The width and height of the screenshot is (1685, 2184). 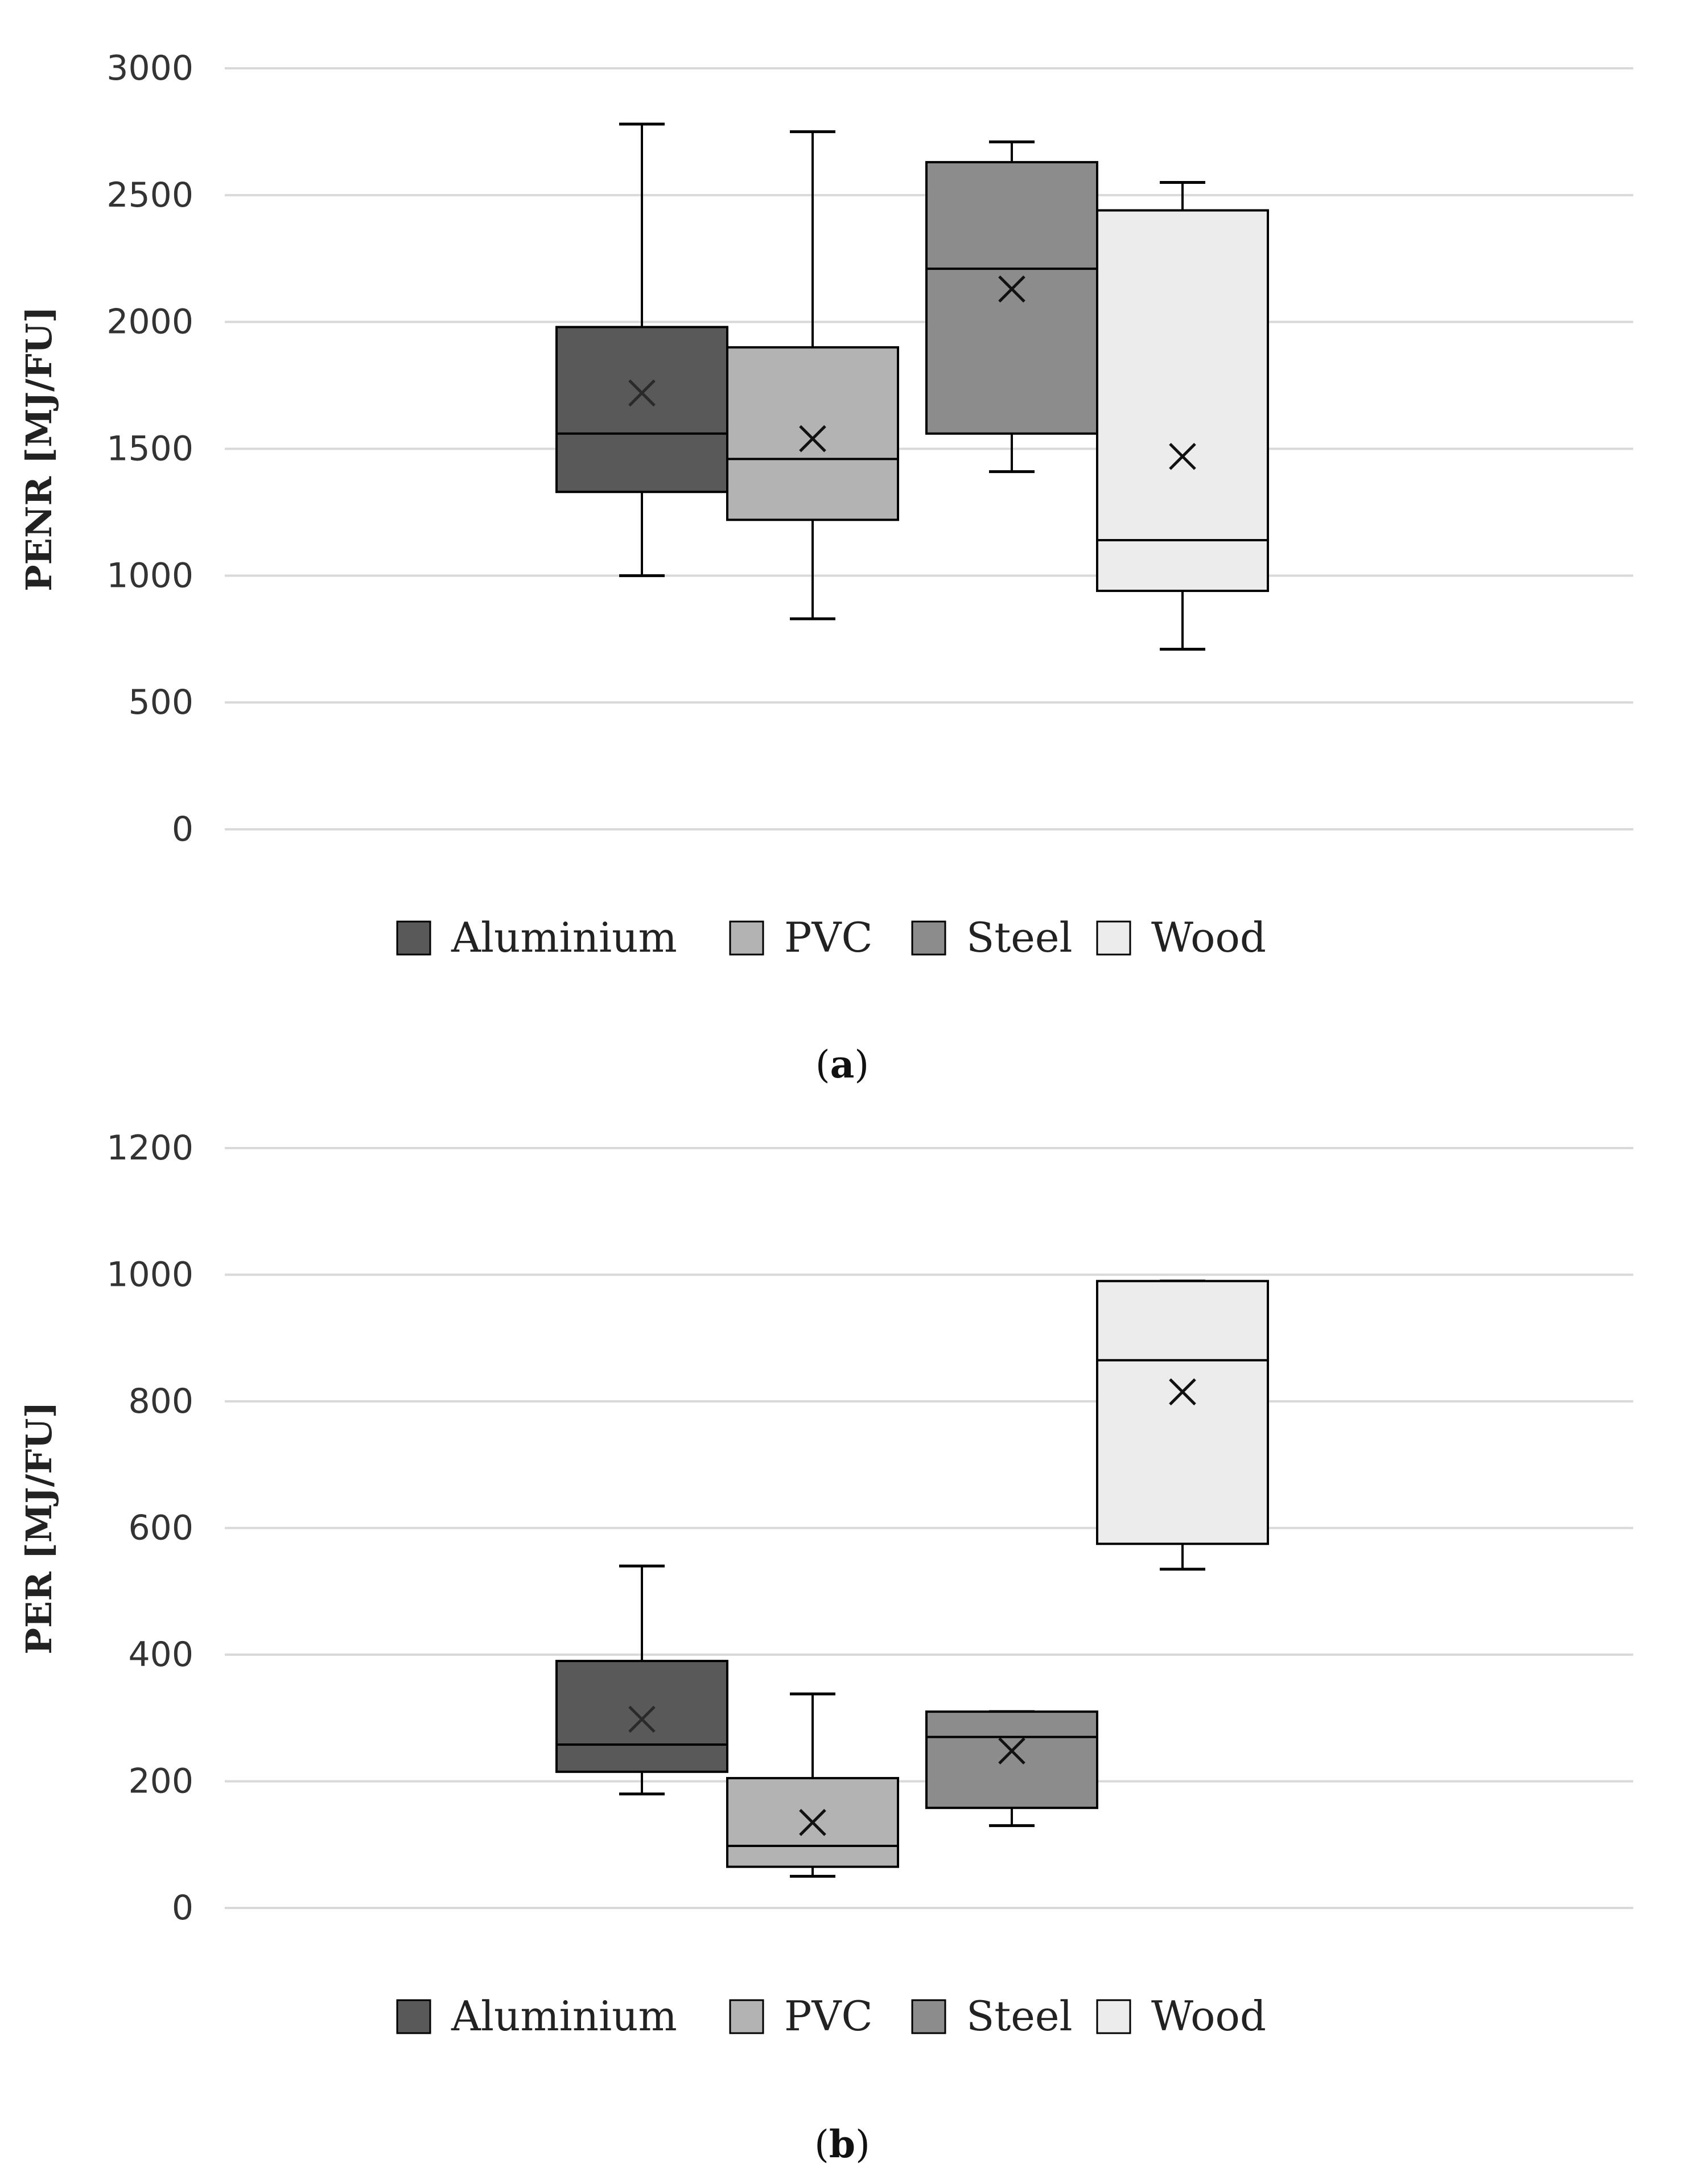 What do you see at coordinates (149, 195) in the screenshot?
I see `y-tick-label: 2500` at bounding box center [149, 195].